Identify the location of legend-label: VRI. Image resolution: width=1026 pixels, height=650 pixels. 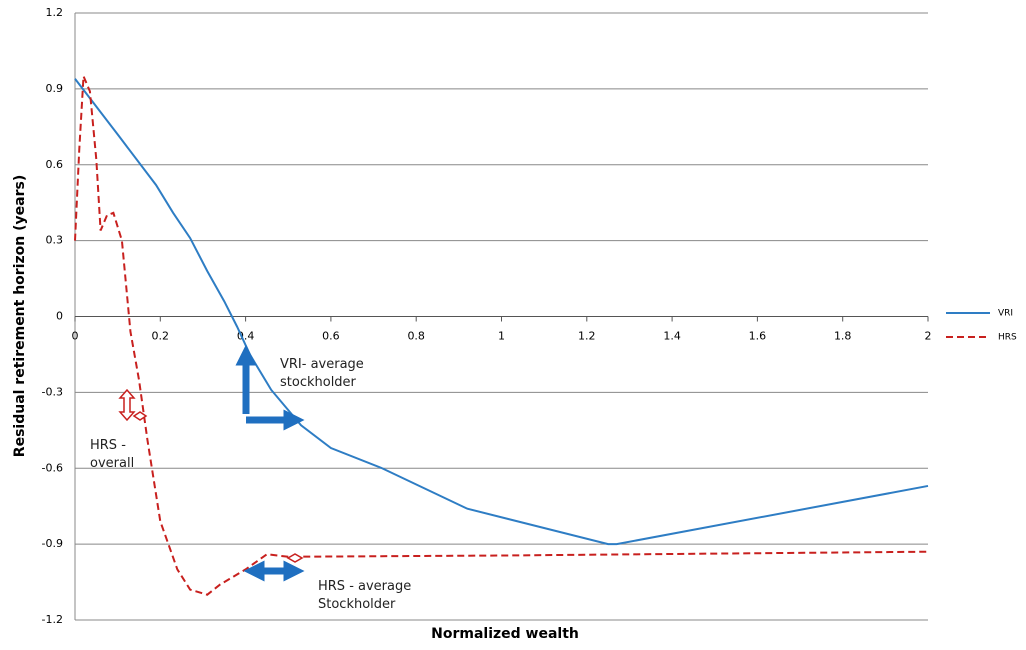
(1005, 314).